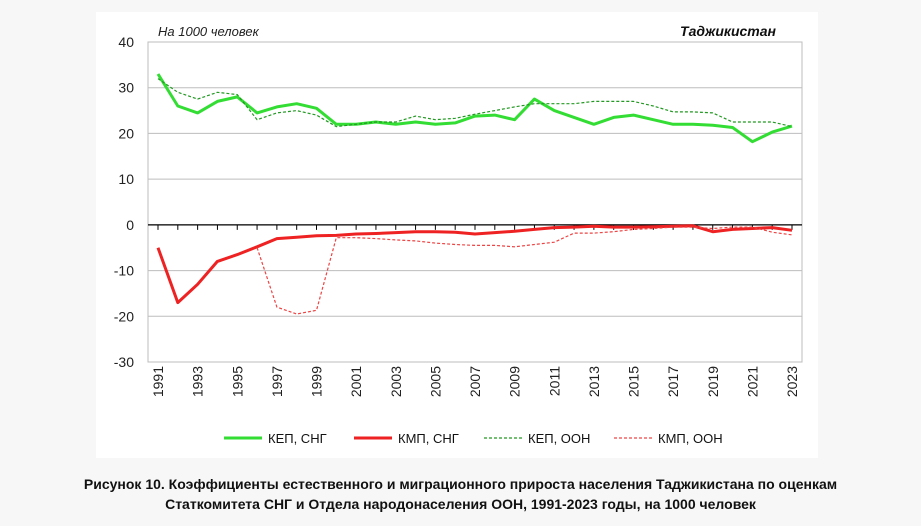 The image size is (921, 526). What do you see at coordinates (158, 381) in the screenshot?
I see `x-tick-label: 1991` at bounding box center [158, 381].